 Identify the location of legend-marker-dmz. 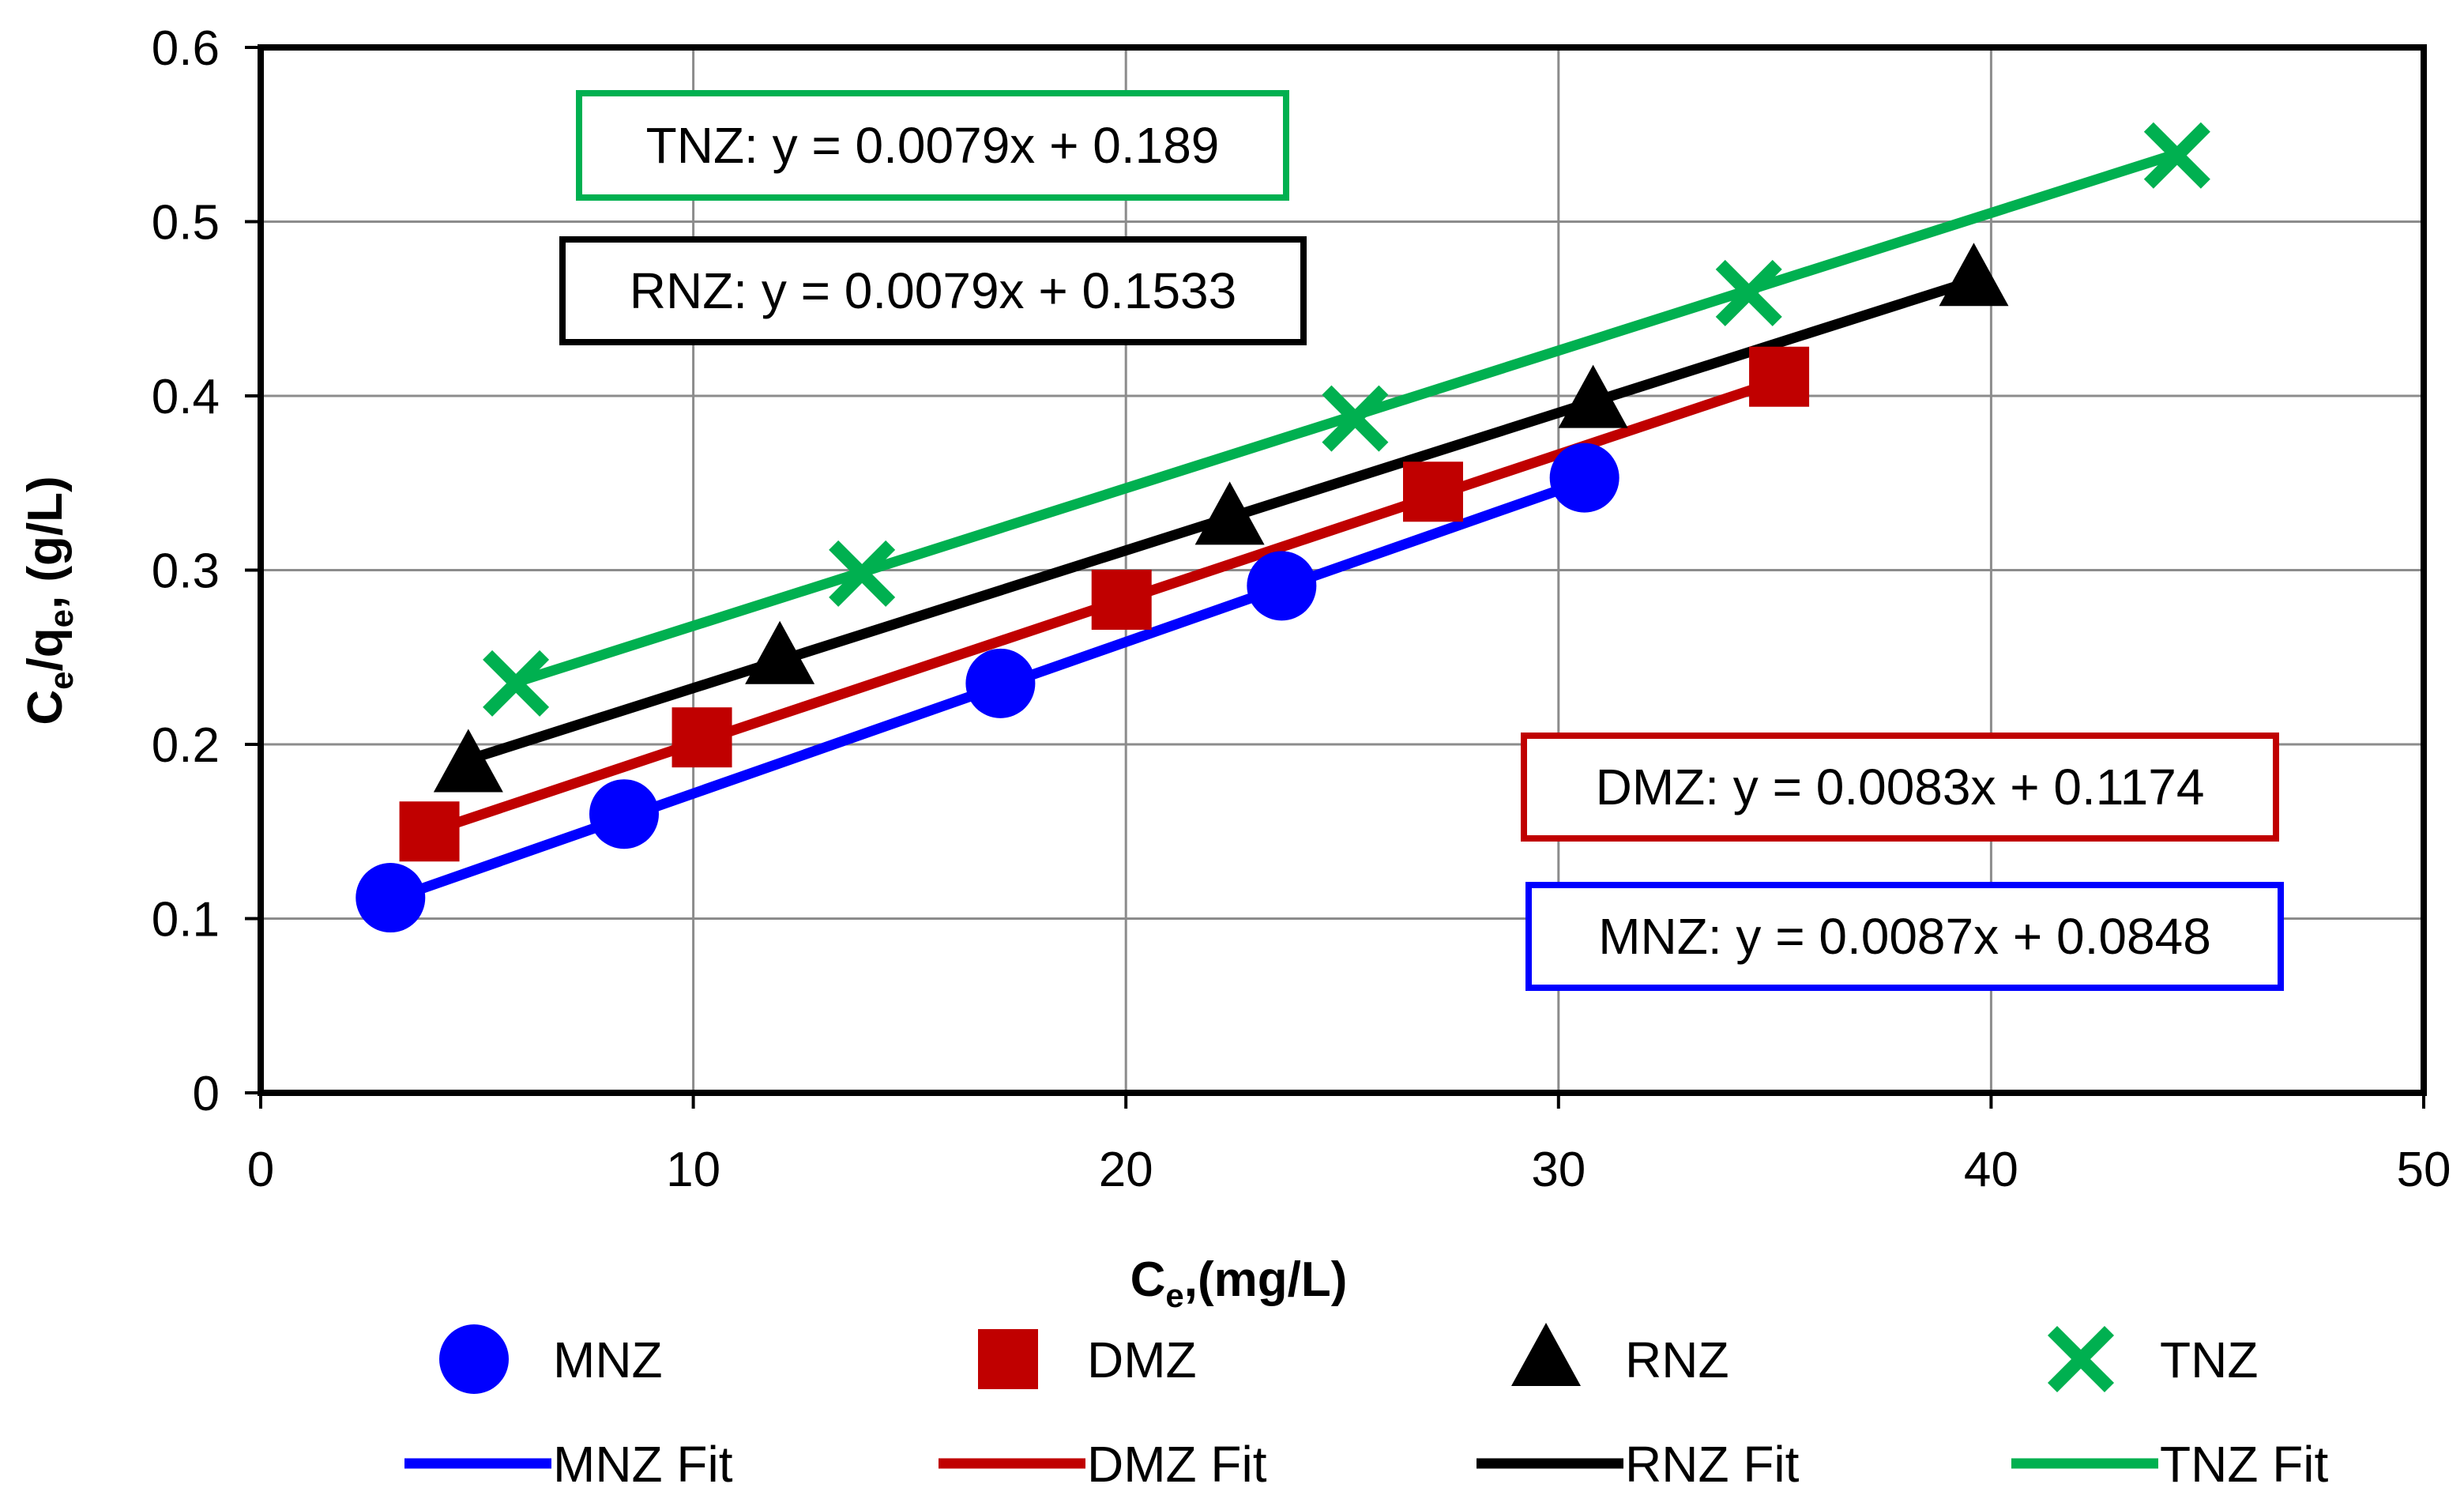
(1008, 1359).